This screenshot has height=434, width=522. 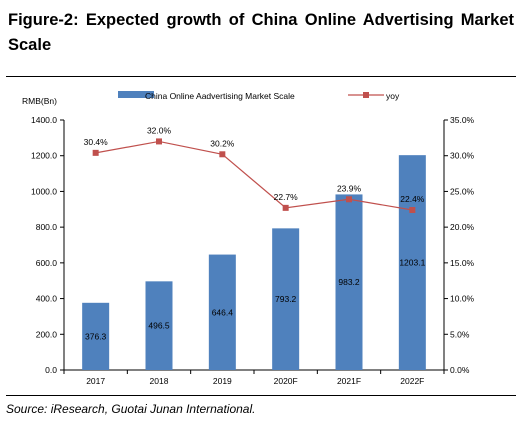 I want to click on y2-tick-label: 20.0%, so click(x=462, y=227).